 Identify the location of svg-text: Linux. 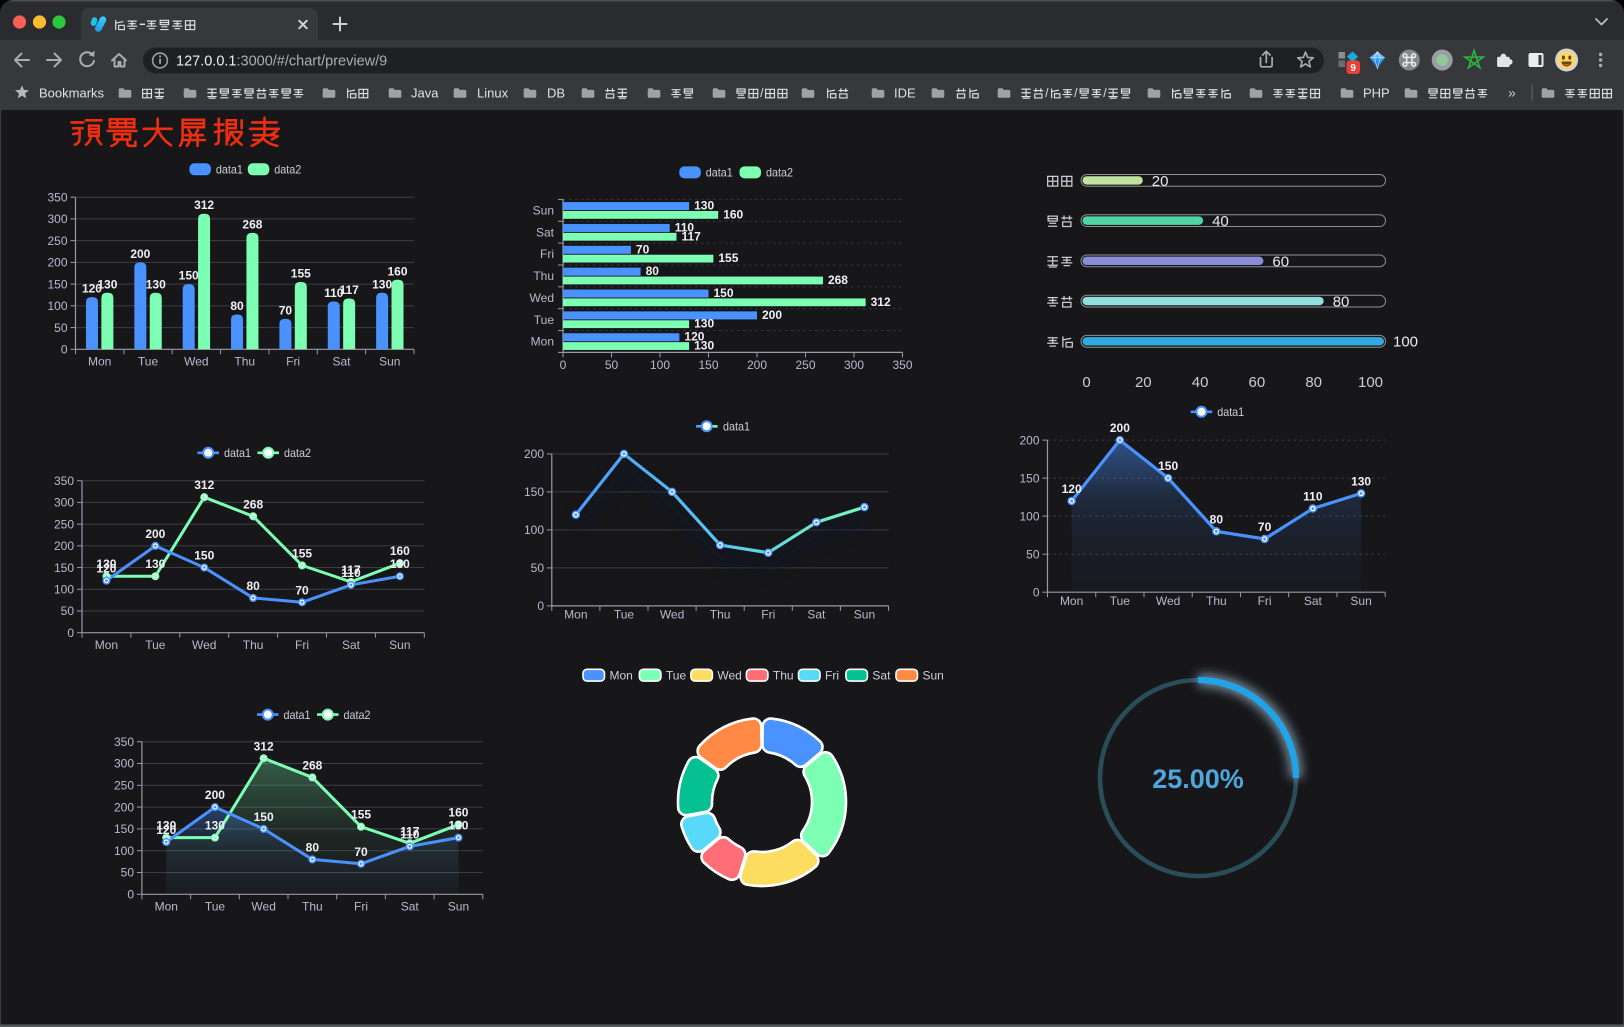
(493, 92).